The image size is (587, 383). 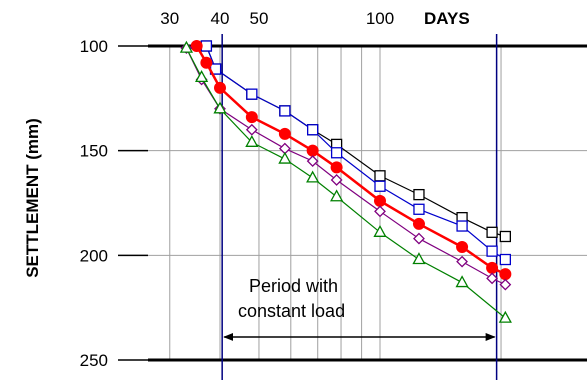 I want to click on x-tick-label: 30, so click(x=169, y=18).